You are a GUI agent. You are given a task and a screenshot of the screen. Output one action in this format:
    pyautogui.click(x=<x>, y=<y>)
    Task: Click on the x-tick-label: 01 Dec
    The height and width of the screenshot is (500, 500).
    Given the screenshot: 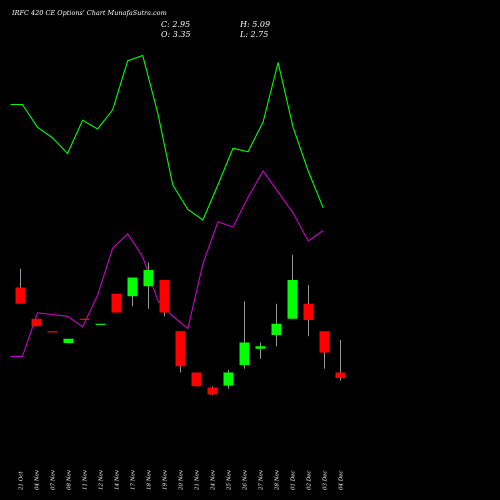 What is the action you would take?
    pyautogui.click(x=294, y=481)
    